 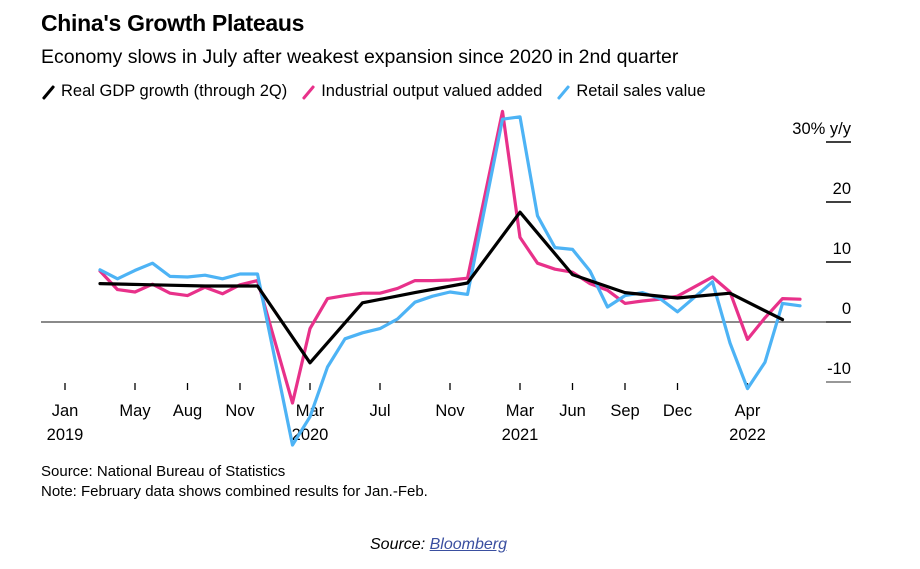 I want to click on credit: Source: Bloomberg, so click(x=438, y=545).